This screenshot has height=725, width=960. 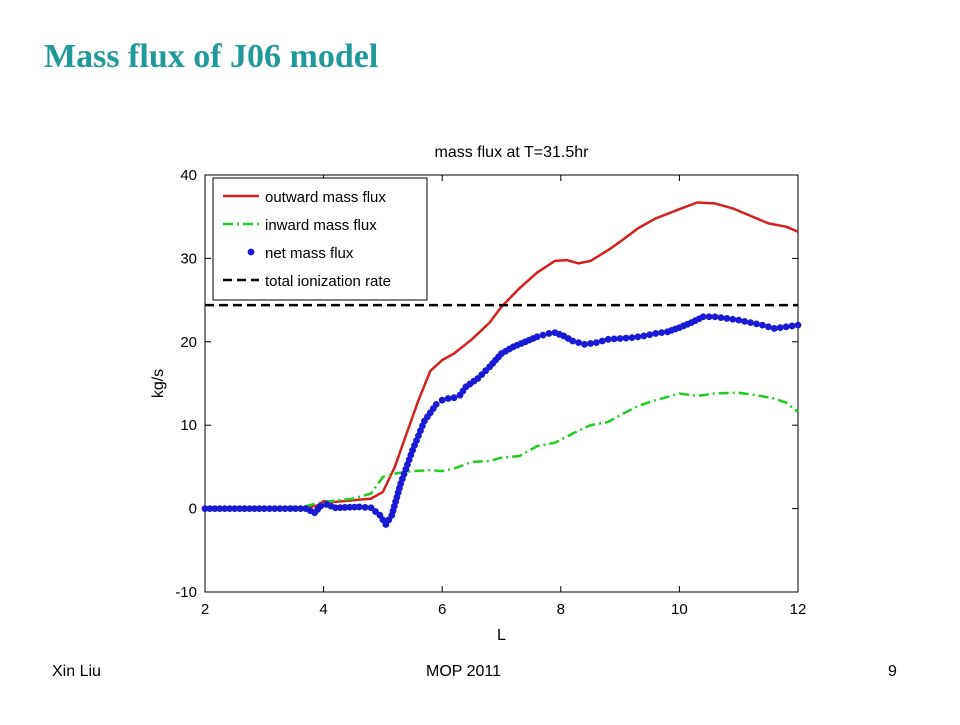 What do you see at coordinates (251, 252) in the screenshot?
I see `legend-item-net-mass-flux-marker` at bounding box center [251, 252].